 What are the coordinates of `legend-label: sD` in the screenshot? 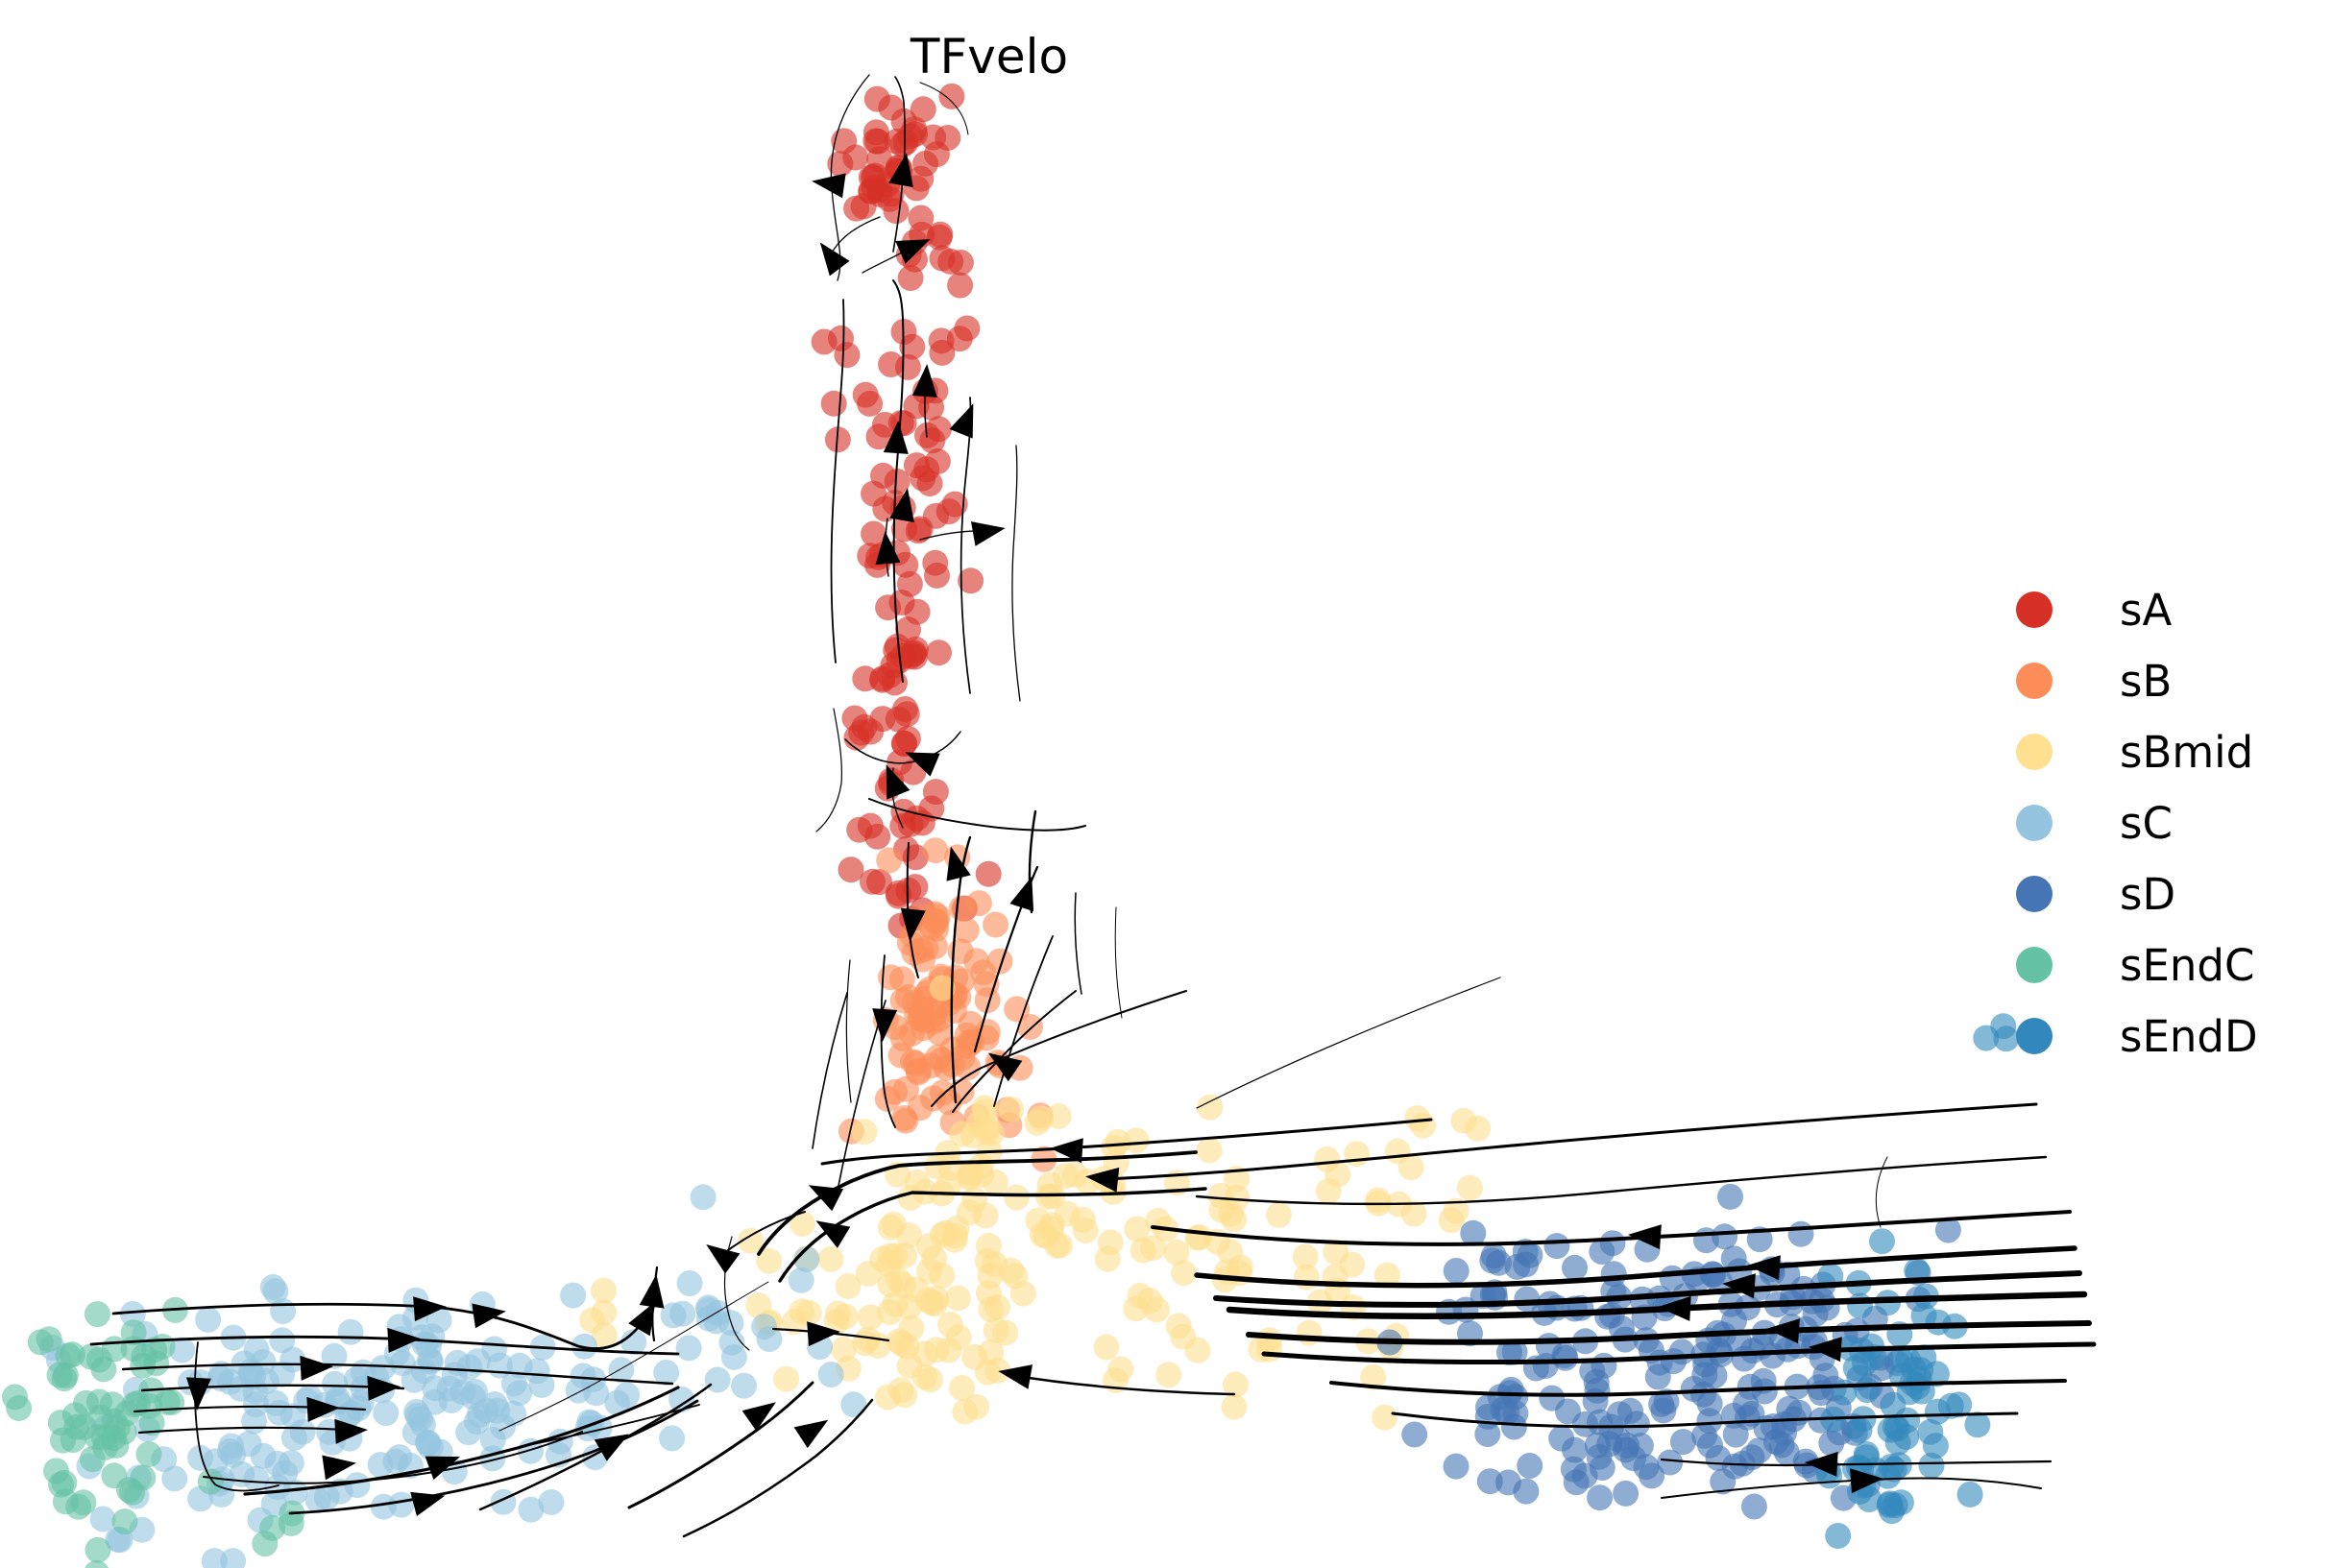 It's located at (2148, 894).